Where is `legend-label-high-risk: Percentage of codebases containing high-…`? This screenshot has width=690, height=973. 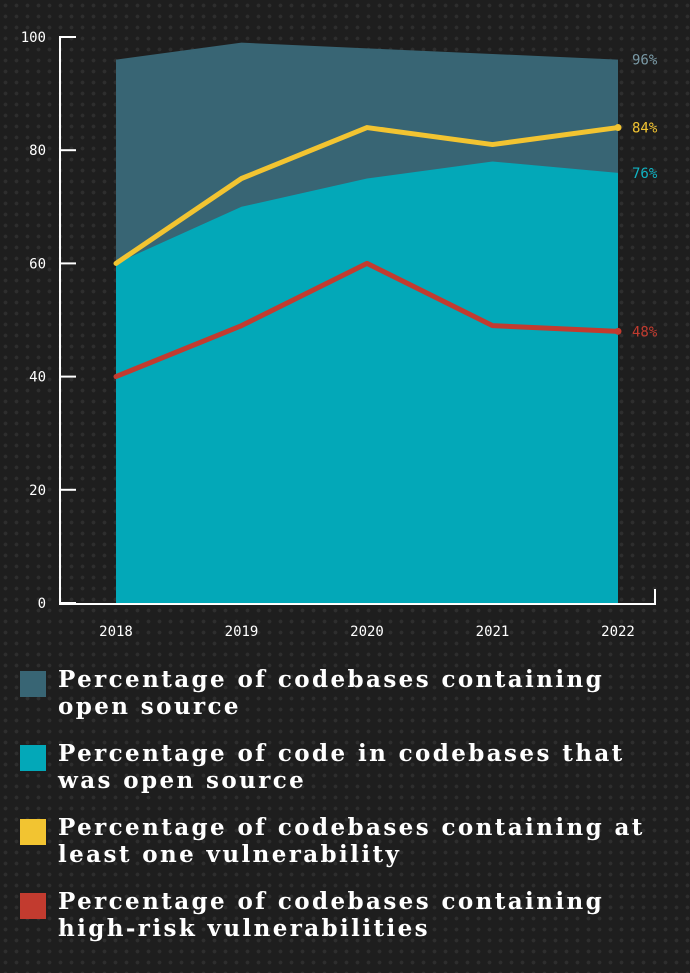
legend-label-high-risk: Percentage of codebases containing high-… is located at coordinates (331, 915).